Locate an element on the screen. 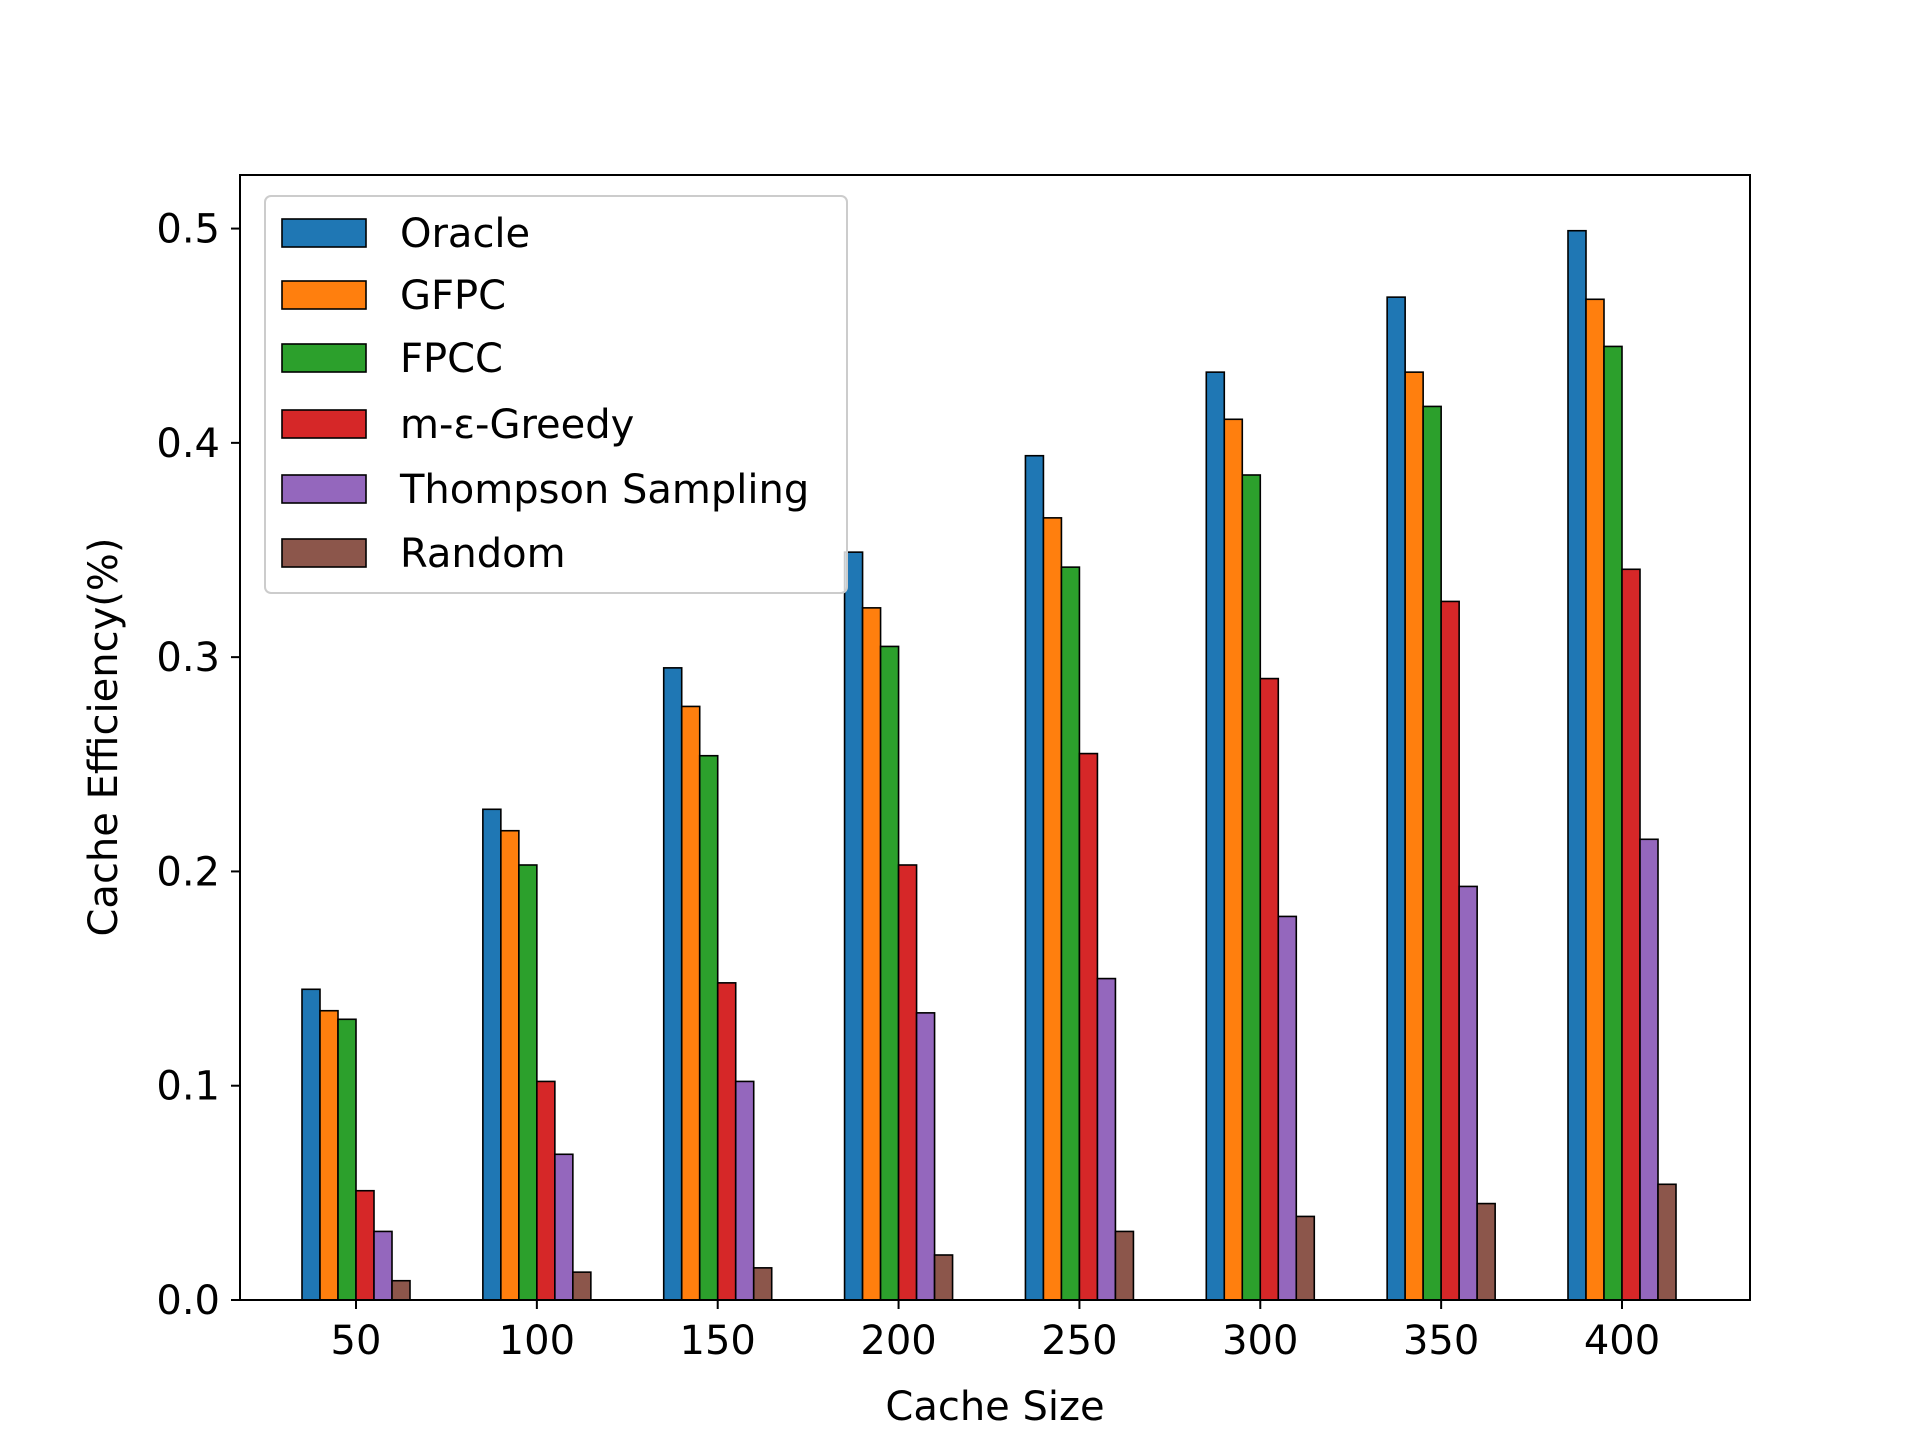 The width and height of the screenshot is (1920, 1440). legend-swatch-oracle is located at coordinates (324, 233).